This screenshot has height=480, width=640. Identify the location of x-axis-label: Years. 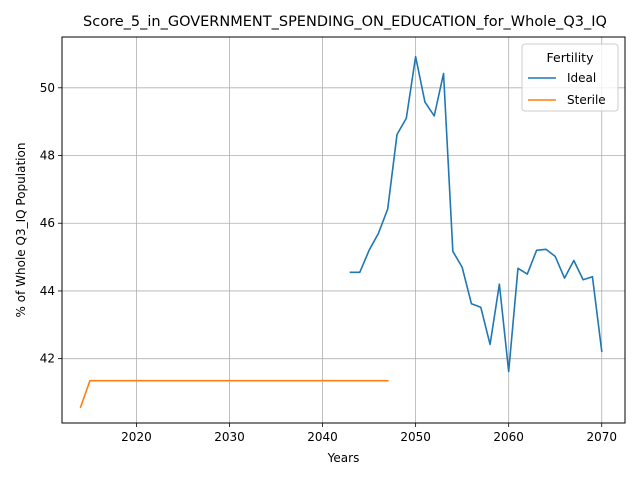
(343, 458).